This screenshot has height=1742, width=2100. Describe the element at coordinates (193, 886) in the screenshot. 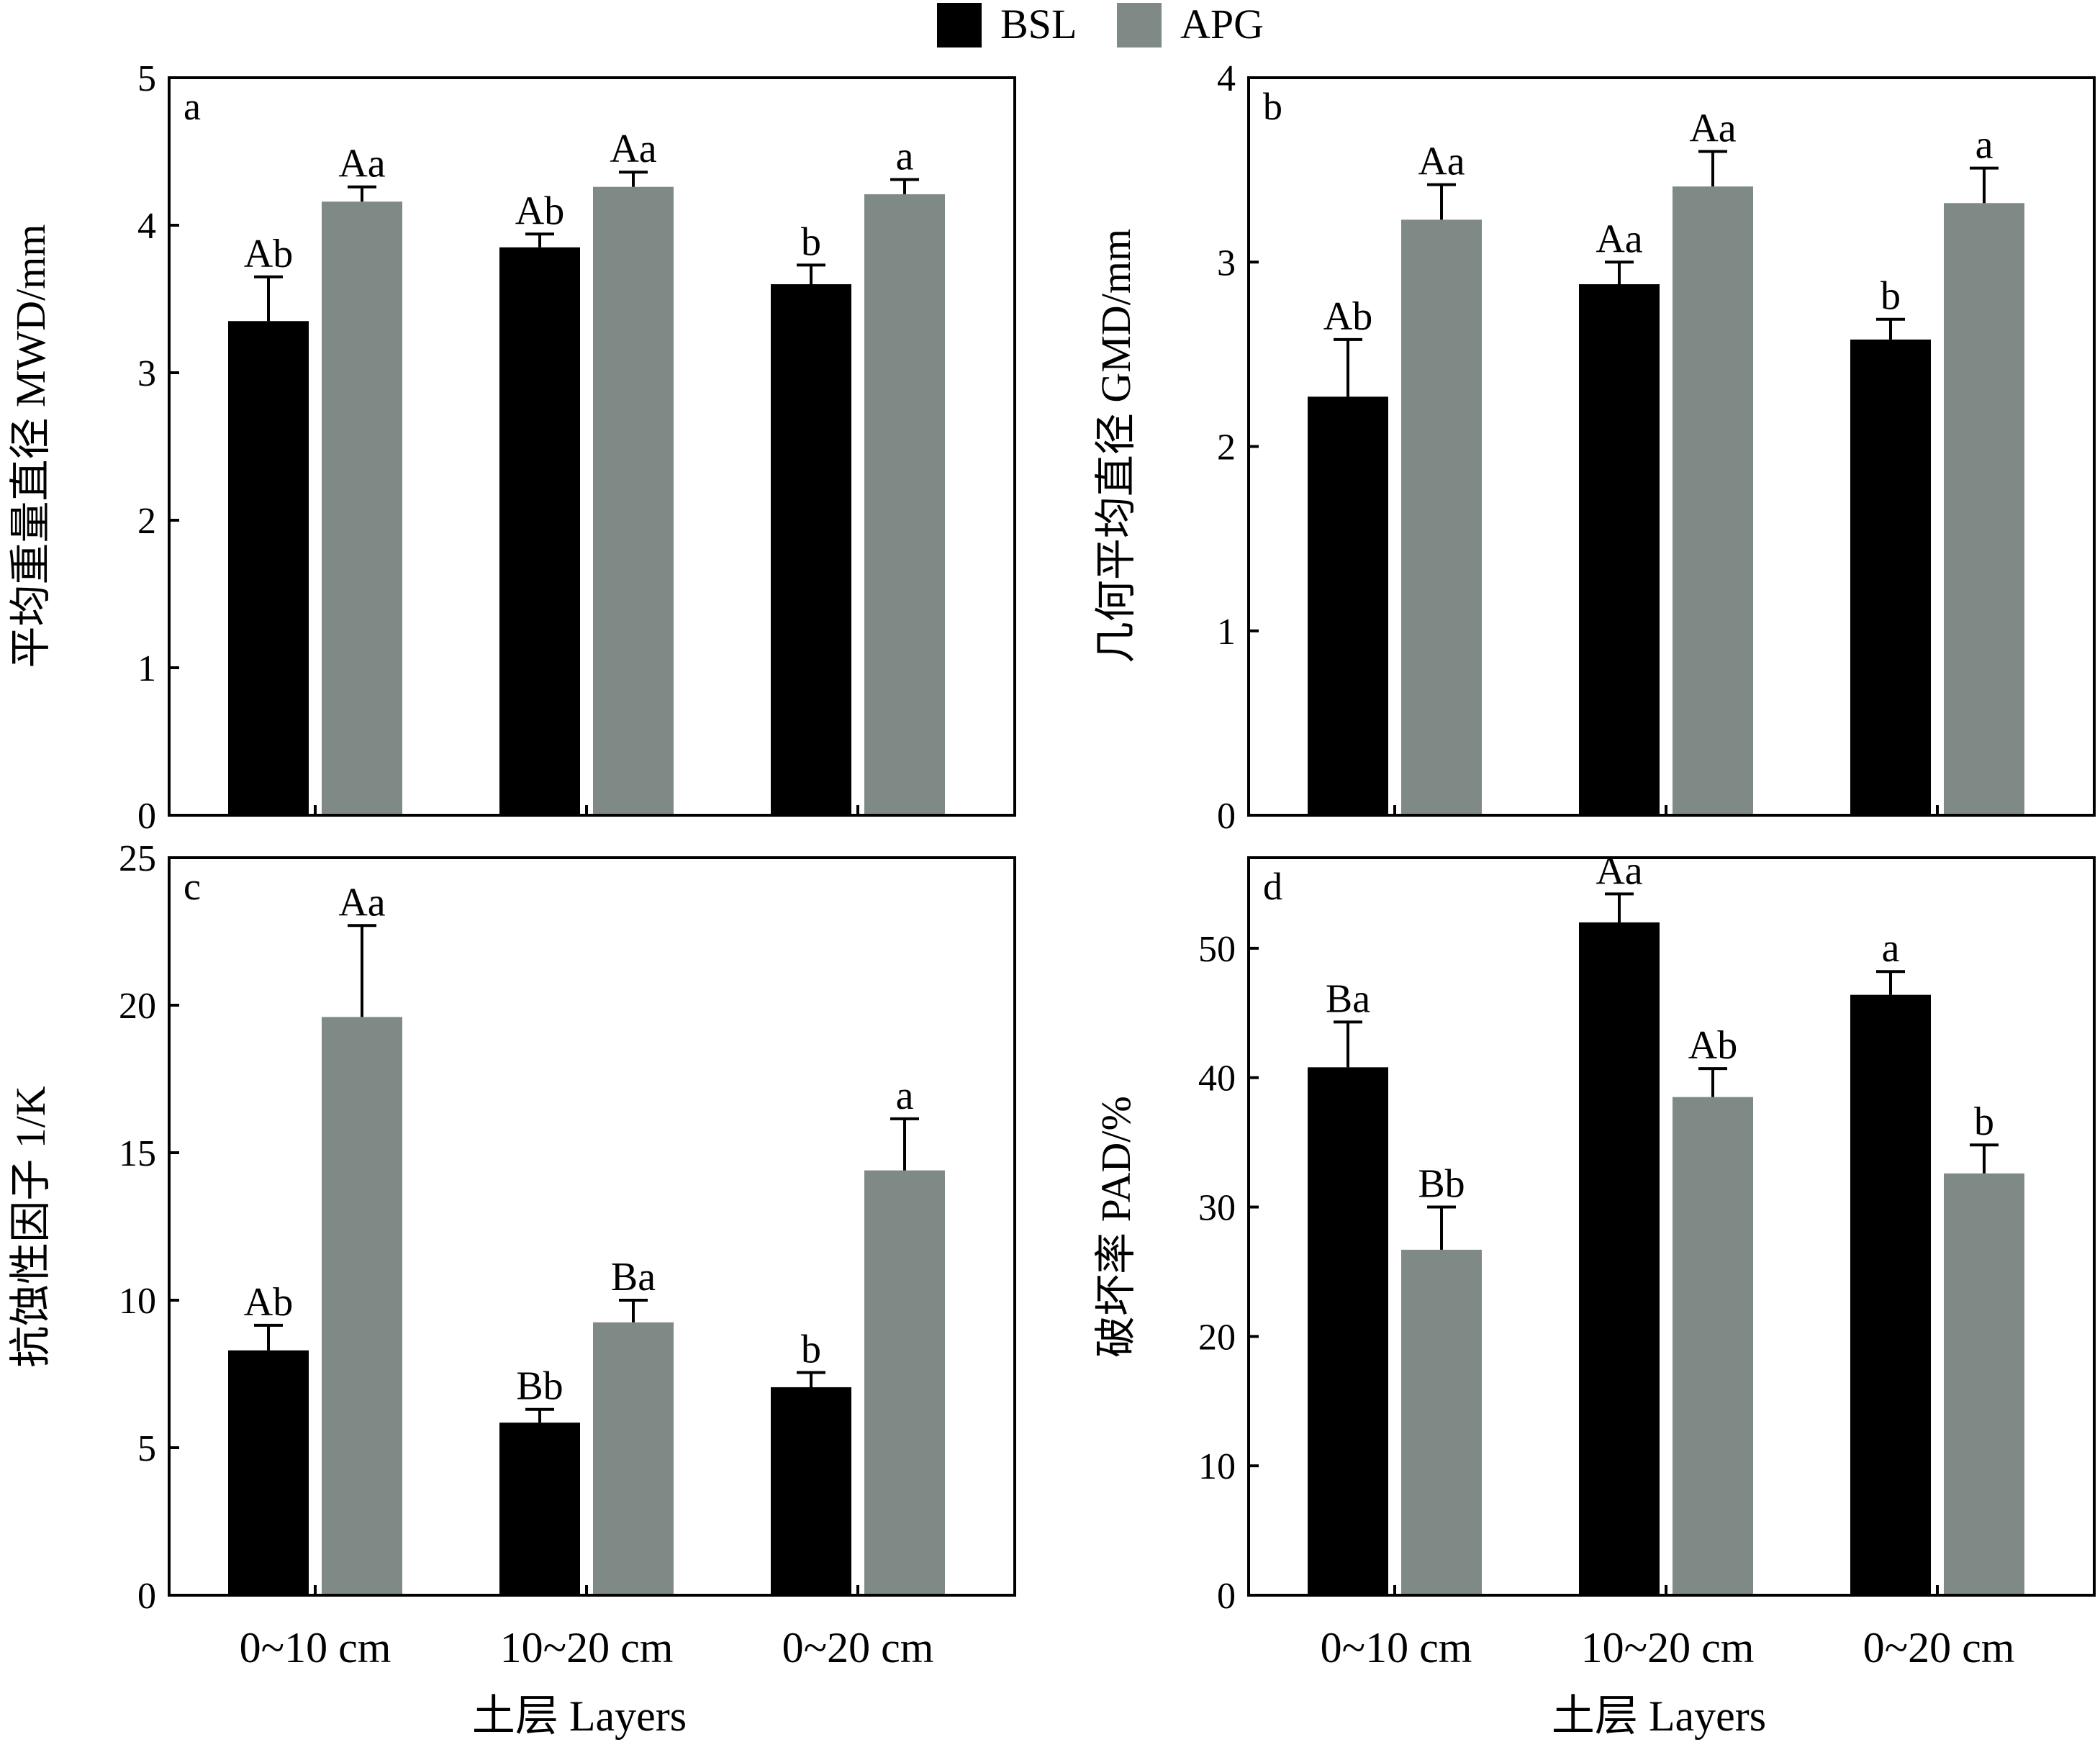

I see `panel-letter: c` at that location.